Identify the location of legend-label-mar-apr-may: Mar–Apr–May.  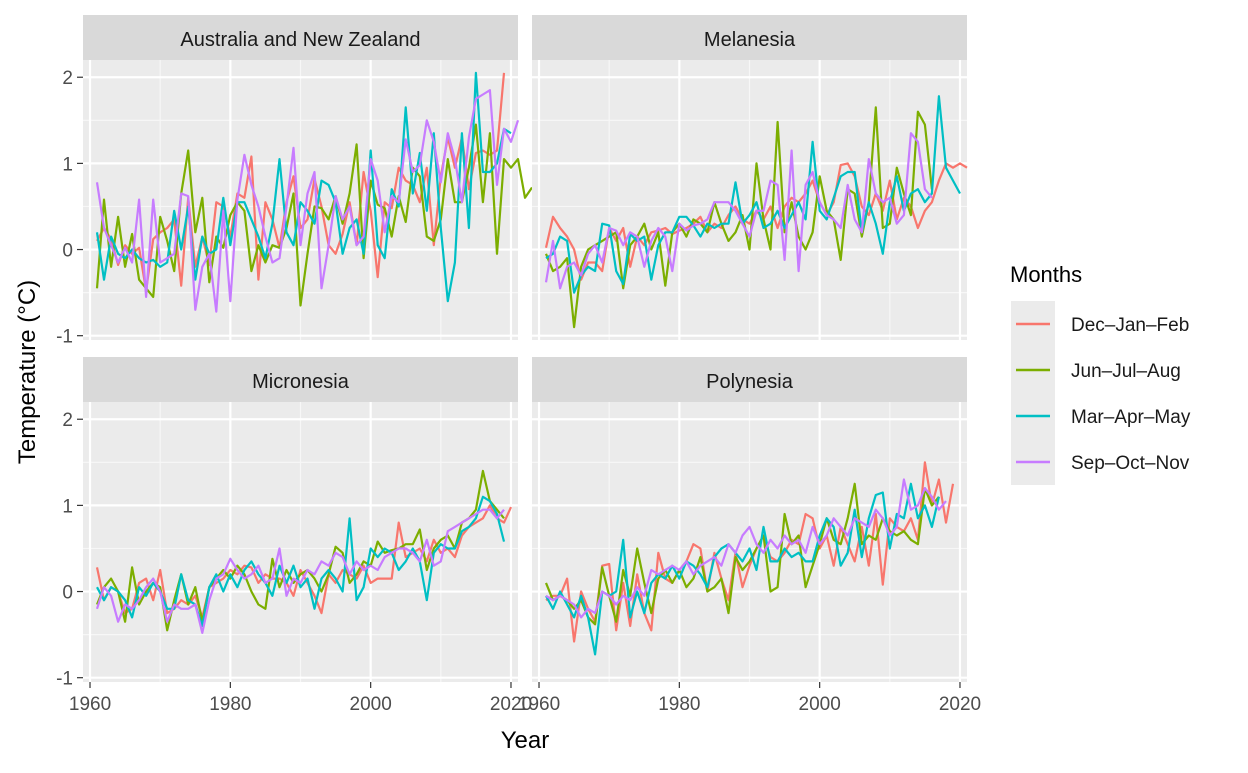
(1131, 417).